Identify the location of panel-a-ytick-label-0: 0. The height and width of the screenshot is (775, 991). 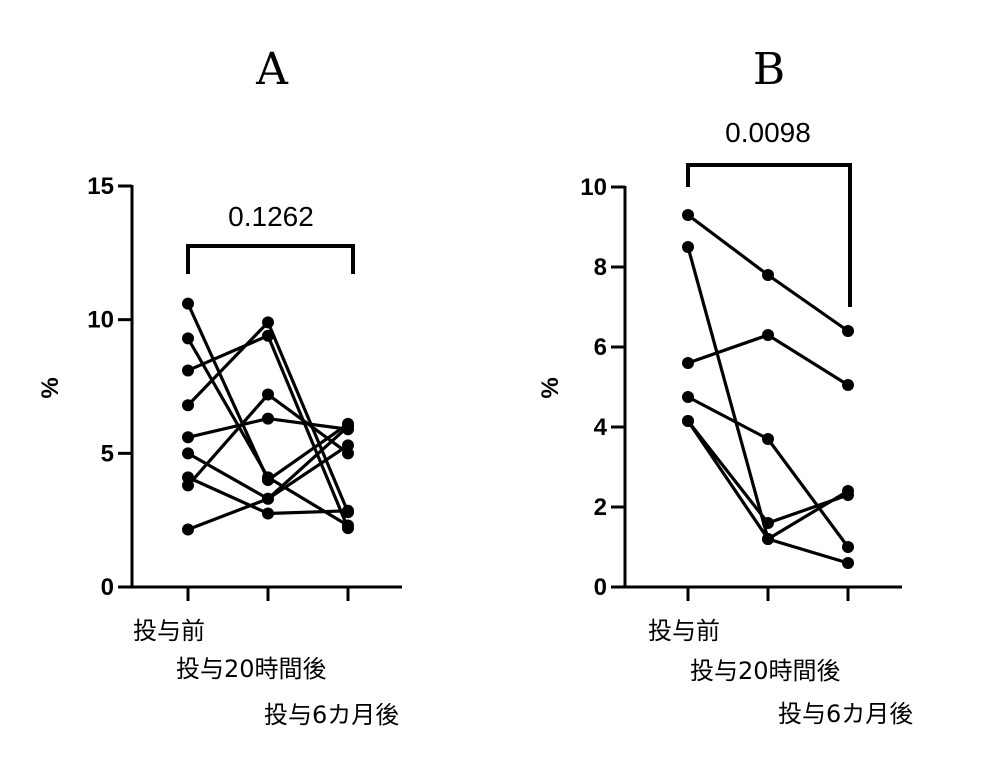
(107, 587).